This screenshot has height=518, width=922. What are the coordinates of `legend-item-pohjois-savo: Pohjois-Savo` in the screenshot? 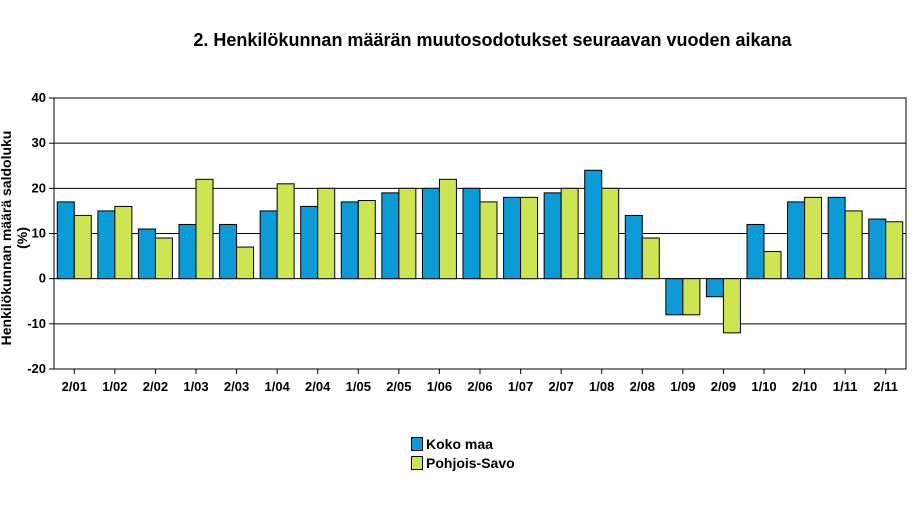 It's located at (463, 462).